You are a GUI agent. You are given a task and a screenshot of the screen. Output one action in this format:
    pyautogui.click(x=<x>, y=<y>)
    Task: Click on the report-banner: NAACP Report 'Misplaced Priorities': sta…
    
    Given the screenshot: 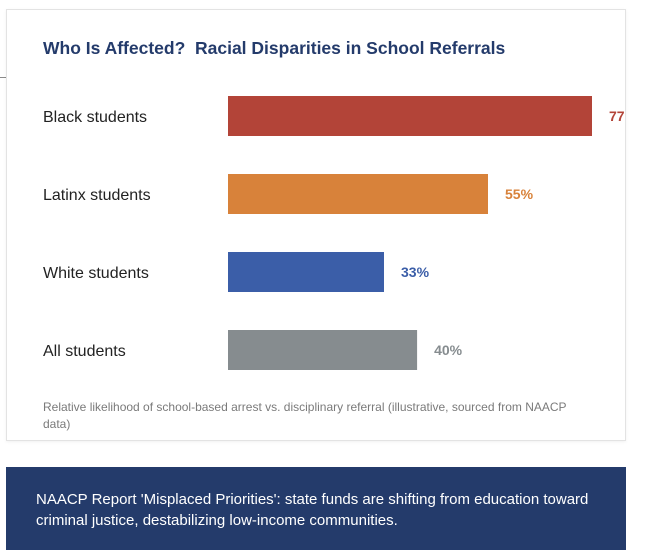 What is the action you would take?
    pyautogui.click(x=316, y=508)
    